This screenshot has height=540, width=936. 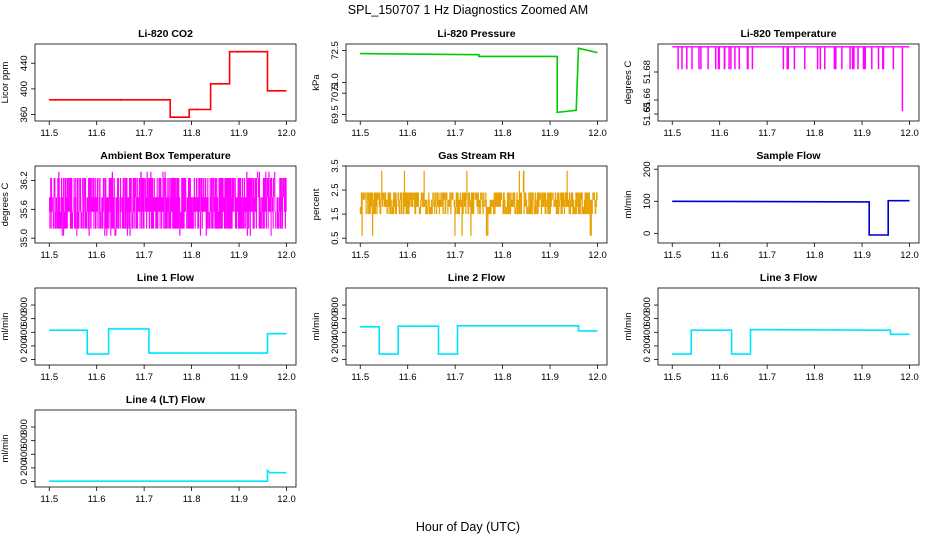 I want to click on panel-ylabel-0: Licor ppm, so click(x=5, y=83).